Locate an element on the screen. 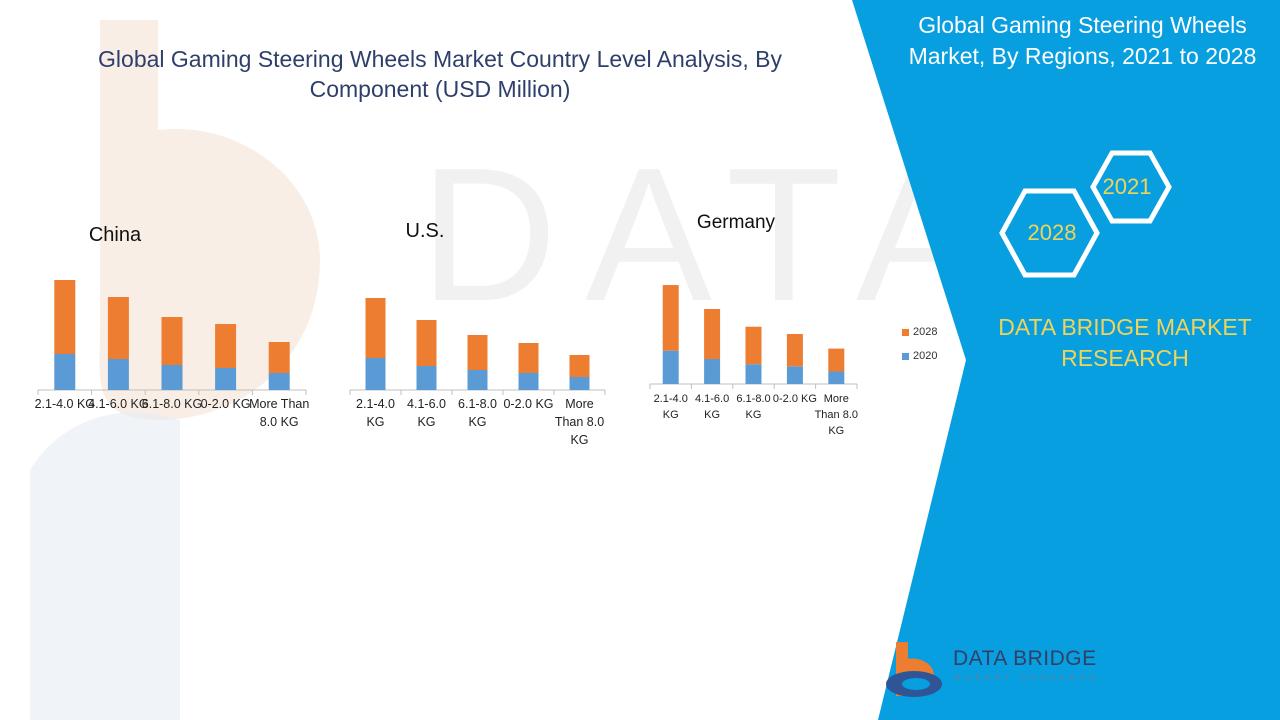  hexagon-year-2021: 2021 is located at coordinates (1127, 186).